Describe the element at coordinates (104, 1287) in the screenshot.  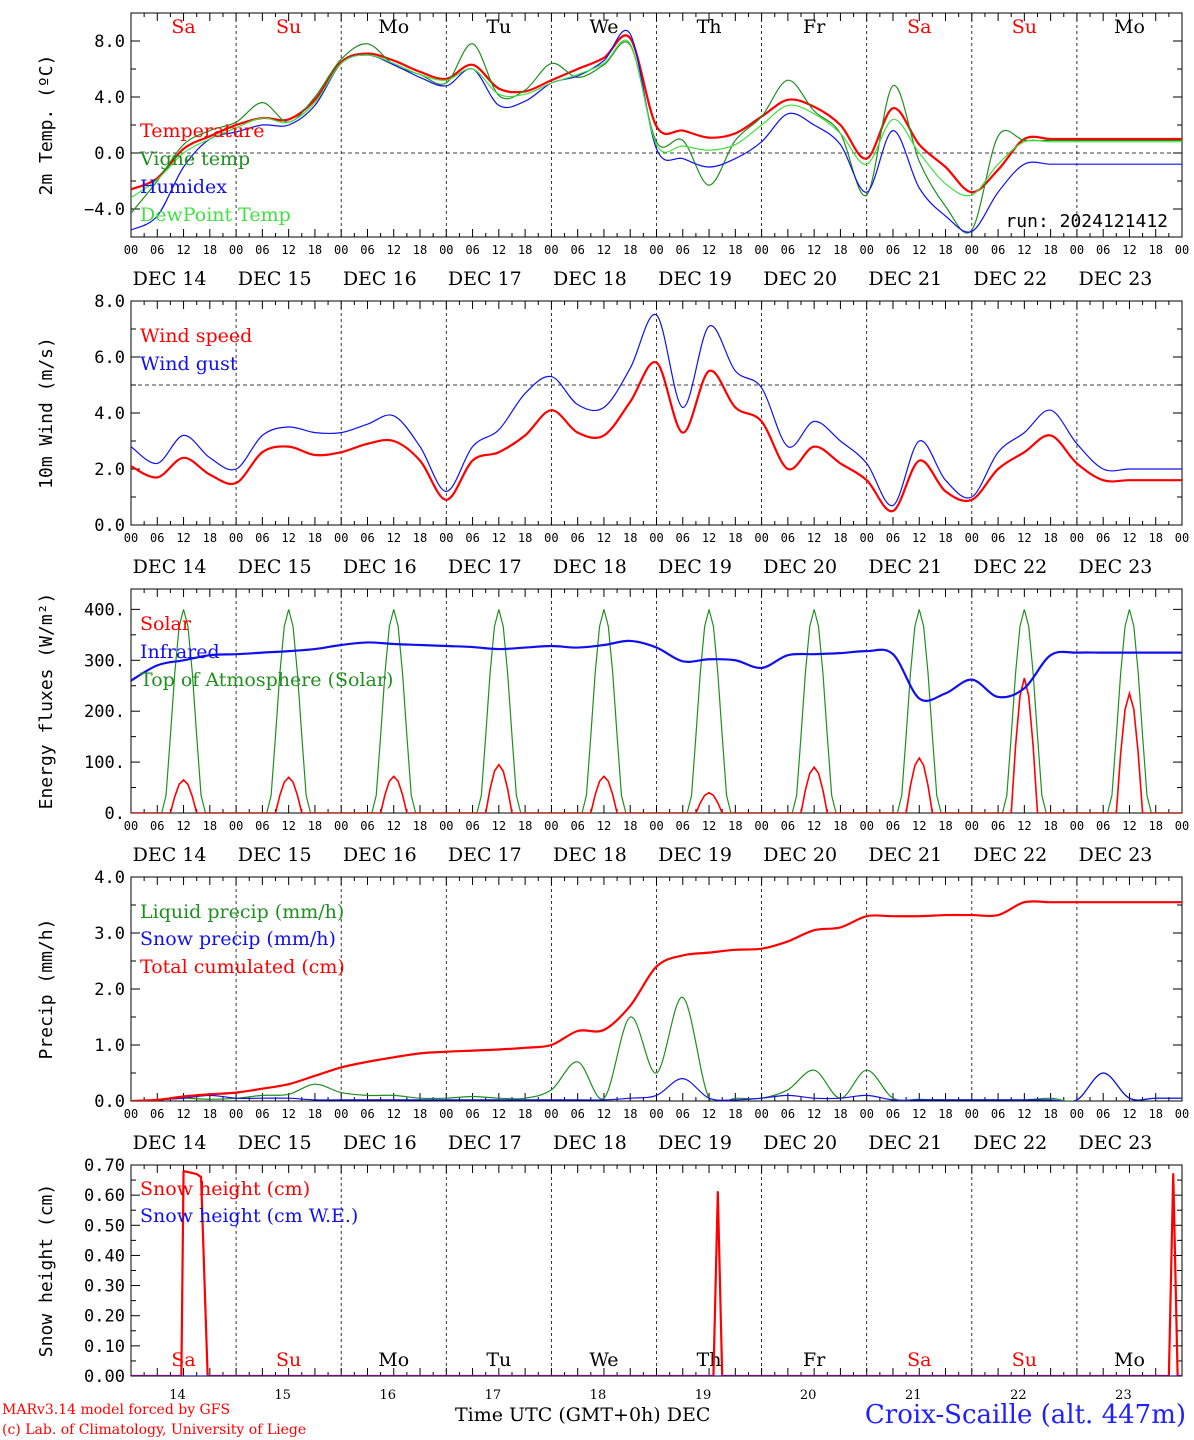
I see `y-tick-label: 0.30` at that location.